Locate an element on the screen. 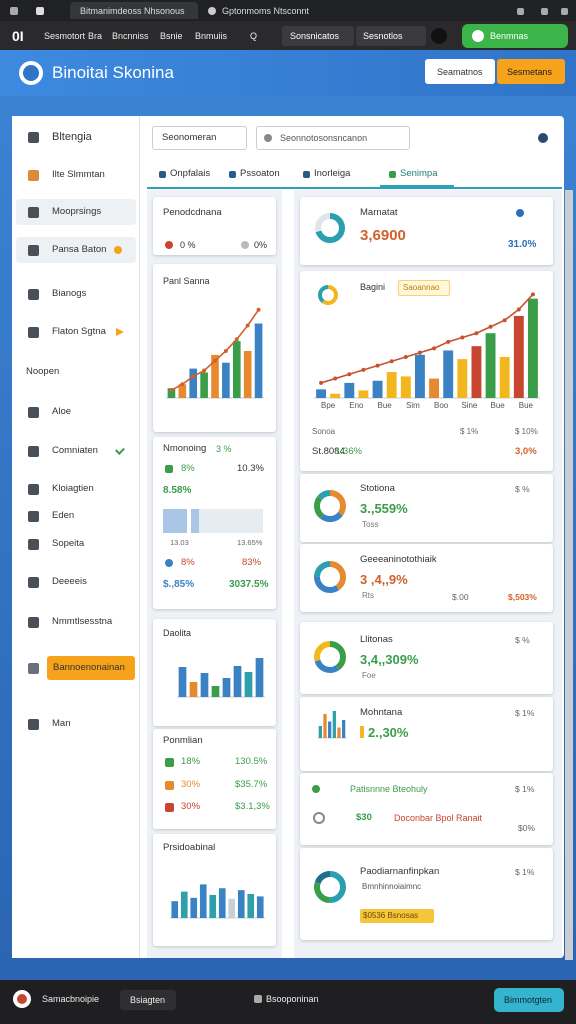 The width and height of the screenshot is (576, 1024). metric-sub: Foe is located at coordinates (369, 675).